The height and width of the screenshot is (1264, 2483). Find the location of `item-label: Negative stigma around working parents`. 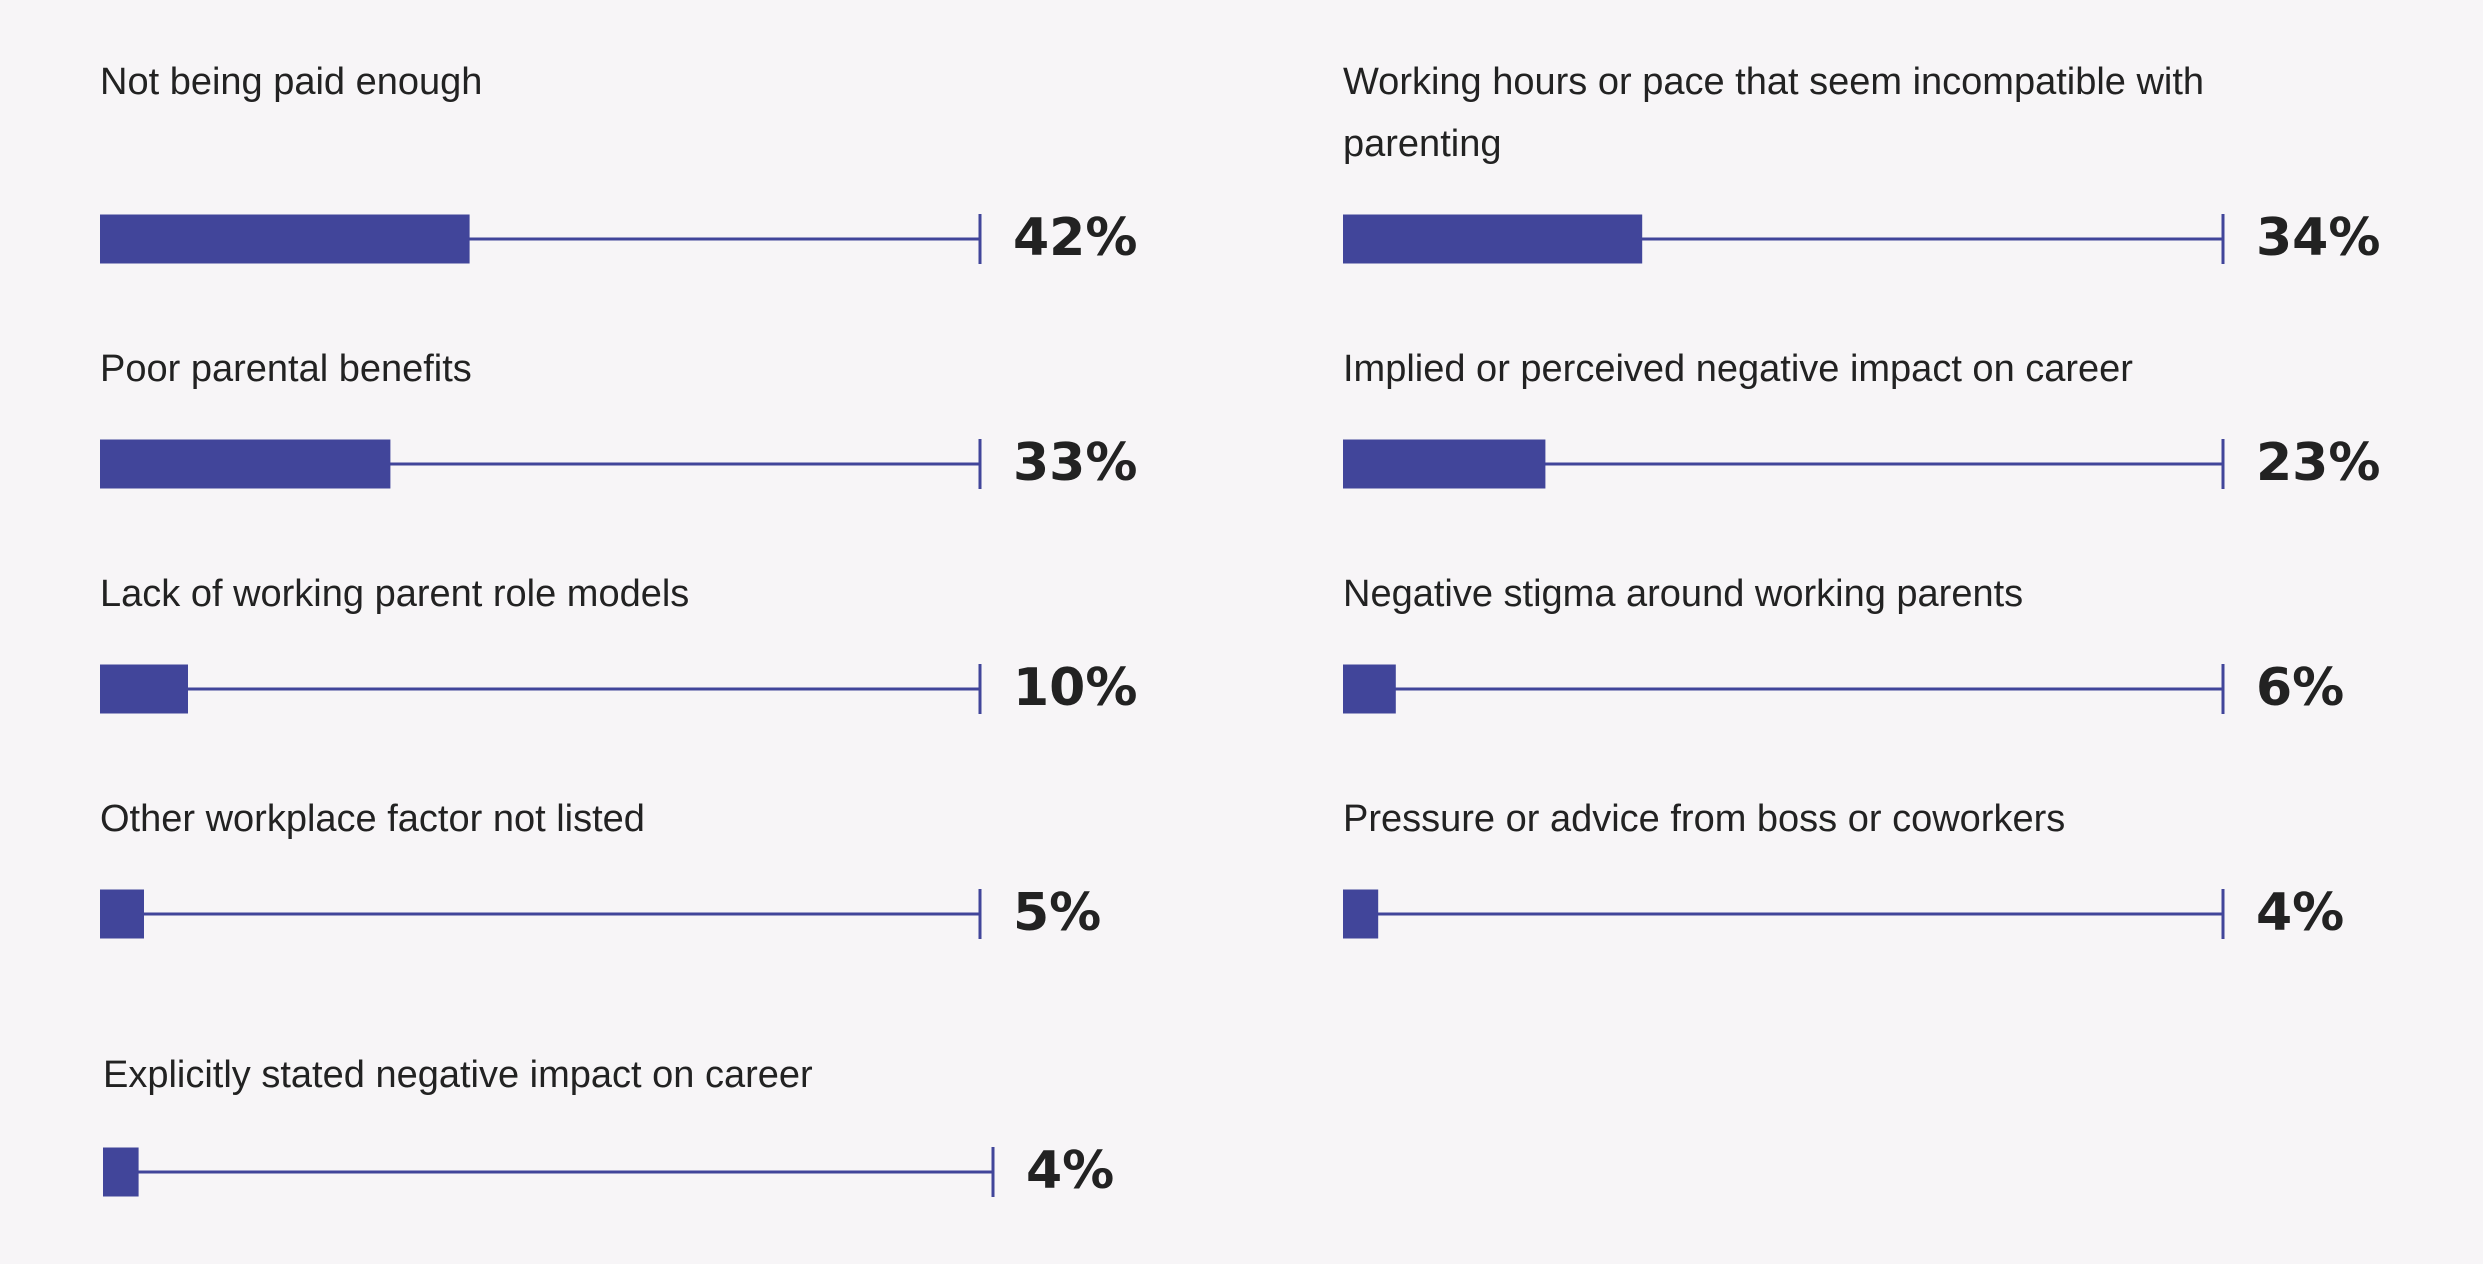

item-label: Negative stigma around working parents is located at coordinates (1683, 594).